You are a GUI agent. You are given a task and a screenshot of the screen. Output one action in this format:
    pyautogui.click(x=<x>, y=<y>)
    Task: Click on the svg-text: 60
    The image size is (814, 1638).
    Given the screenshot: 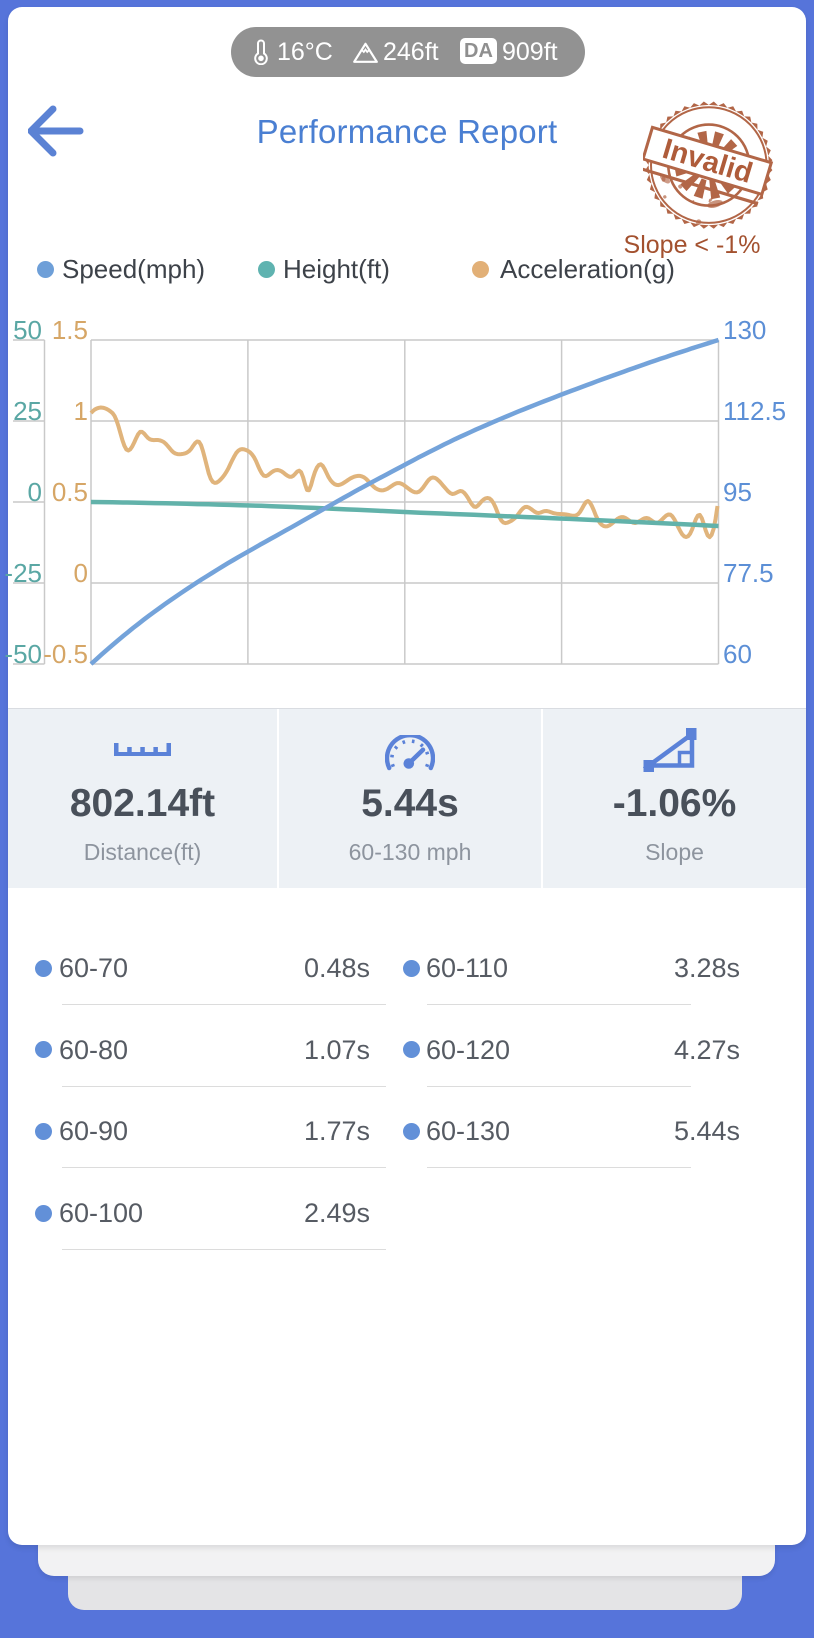 What is the action you would take?
    pyautogui.click(x=737, y=654)
    